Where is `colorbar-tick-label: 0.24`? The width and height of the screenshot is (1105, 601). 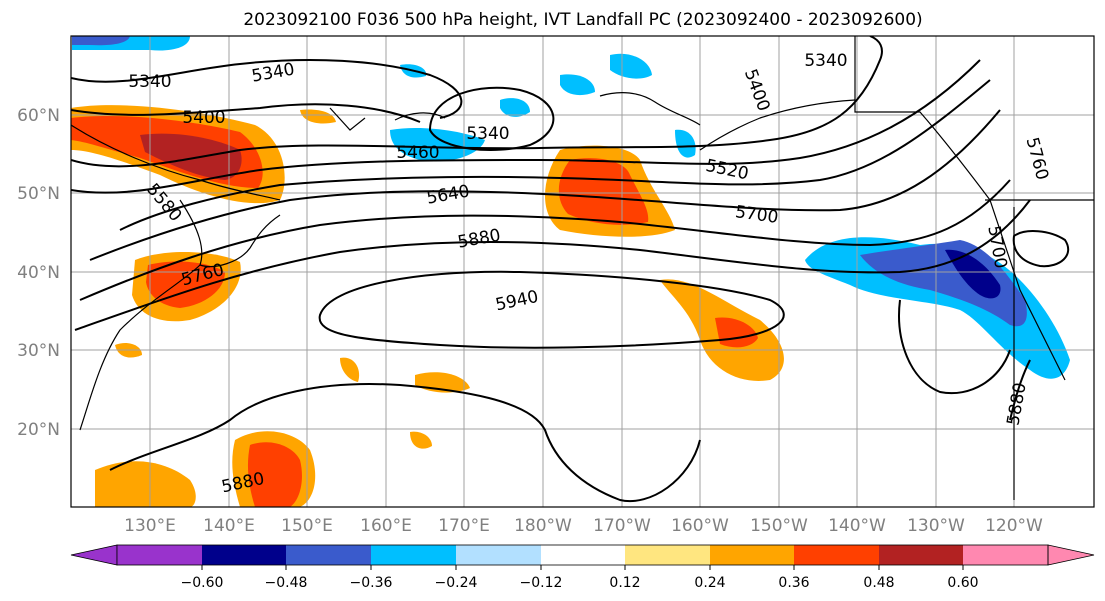
colorbar-tick-label: 0.24 is located at coordinates (709, 583).